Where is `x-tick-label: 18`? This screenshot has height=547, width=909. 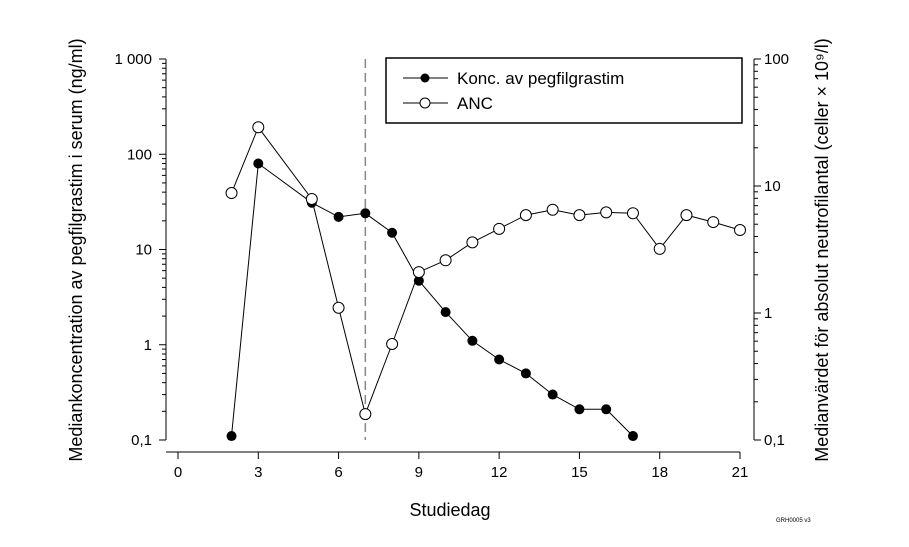
x-tick-label: 18 is located at coordinates (659, 472).